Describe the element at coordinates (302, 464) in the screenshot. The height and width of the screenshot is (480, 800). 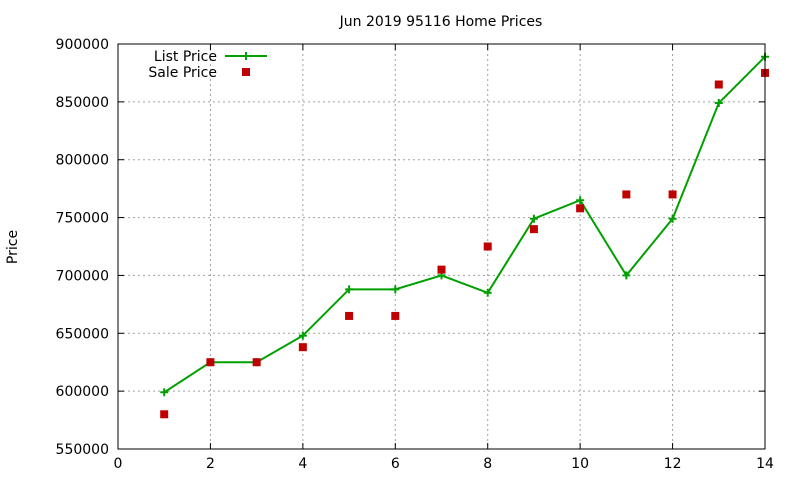
I see `x-tick-label: 4` at that location.